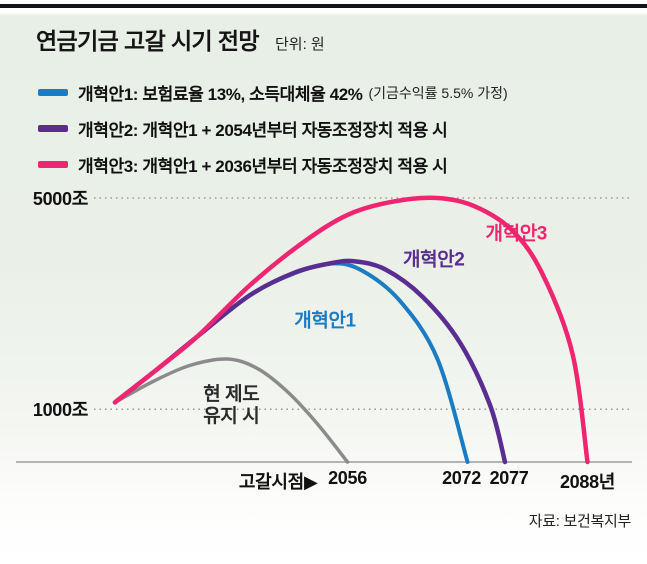  I want to click on page-title: 연금기금 고갈 시기 전망, so click(148, 41).